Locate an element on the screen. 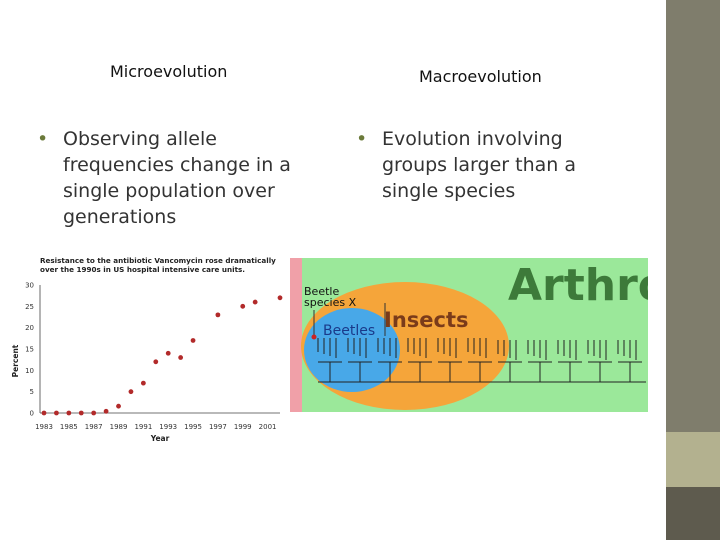  insects-label: Insects is located at coordinates (426, 320).